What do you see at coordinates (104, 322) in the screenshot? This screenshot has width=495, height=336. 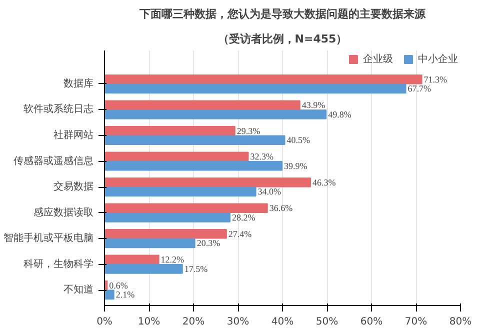 I see `x-tick-label: 0%` at bounding box center [104, 322].